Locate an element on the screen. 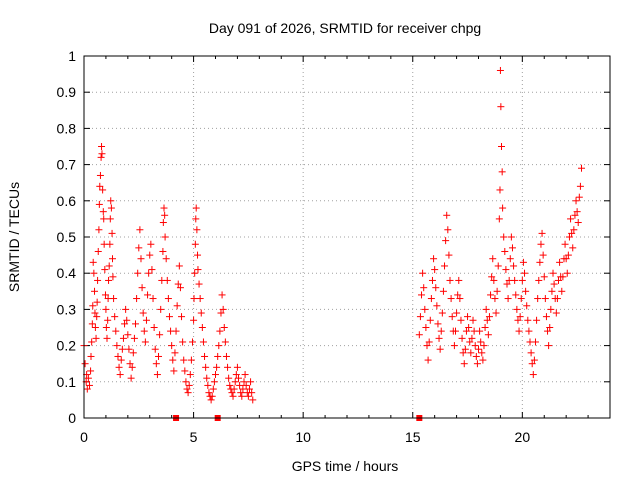  y-tick-label: 0.1 is located at coordinates (67, 382).